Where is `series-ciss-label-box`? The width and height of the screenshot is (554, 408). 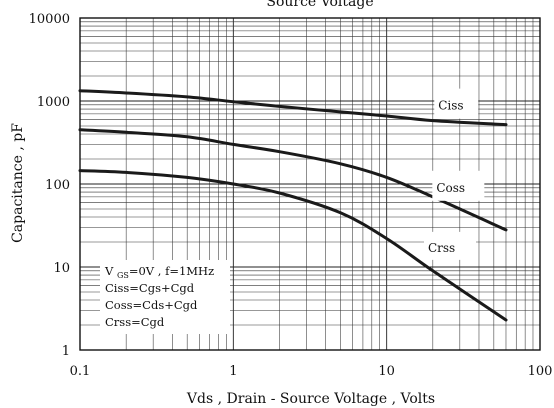
series-ciss-label-box is located at coordinates (456, 103).